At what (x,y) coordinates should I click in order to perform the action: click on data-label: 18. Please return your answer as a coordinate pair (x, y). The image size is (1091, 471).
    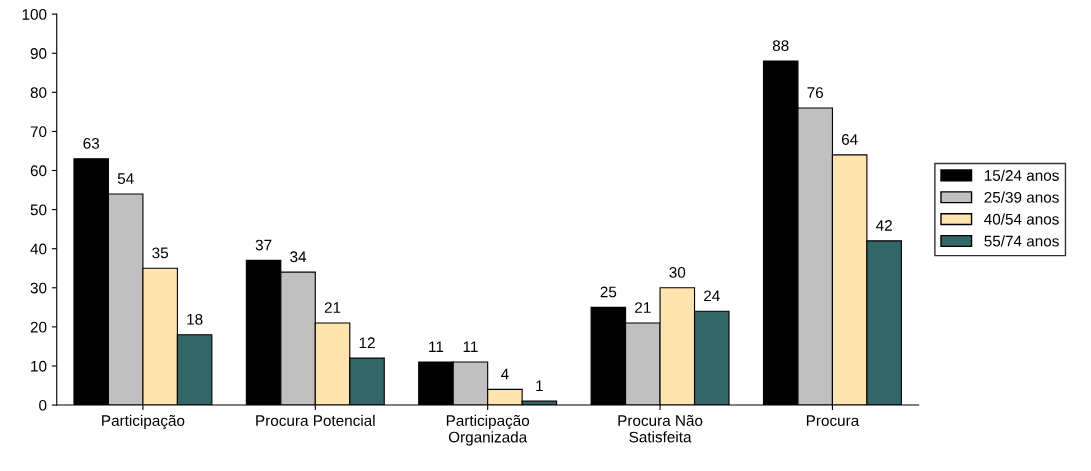
    Looking at the image, I should click on (195, 319).